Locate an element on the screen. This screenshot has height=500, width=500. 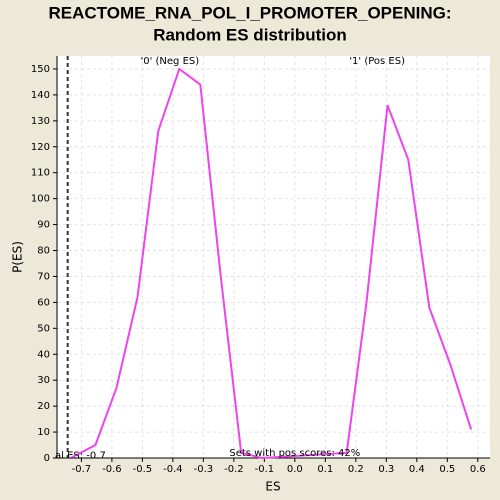
x-tick-label: -0.3 is located at coordinates (204, 469).